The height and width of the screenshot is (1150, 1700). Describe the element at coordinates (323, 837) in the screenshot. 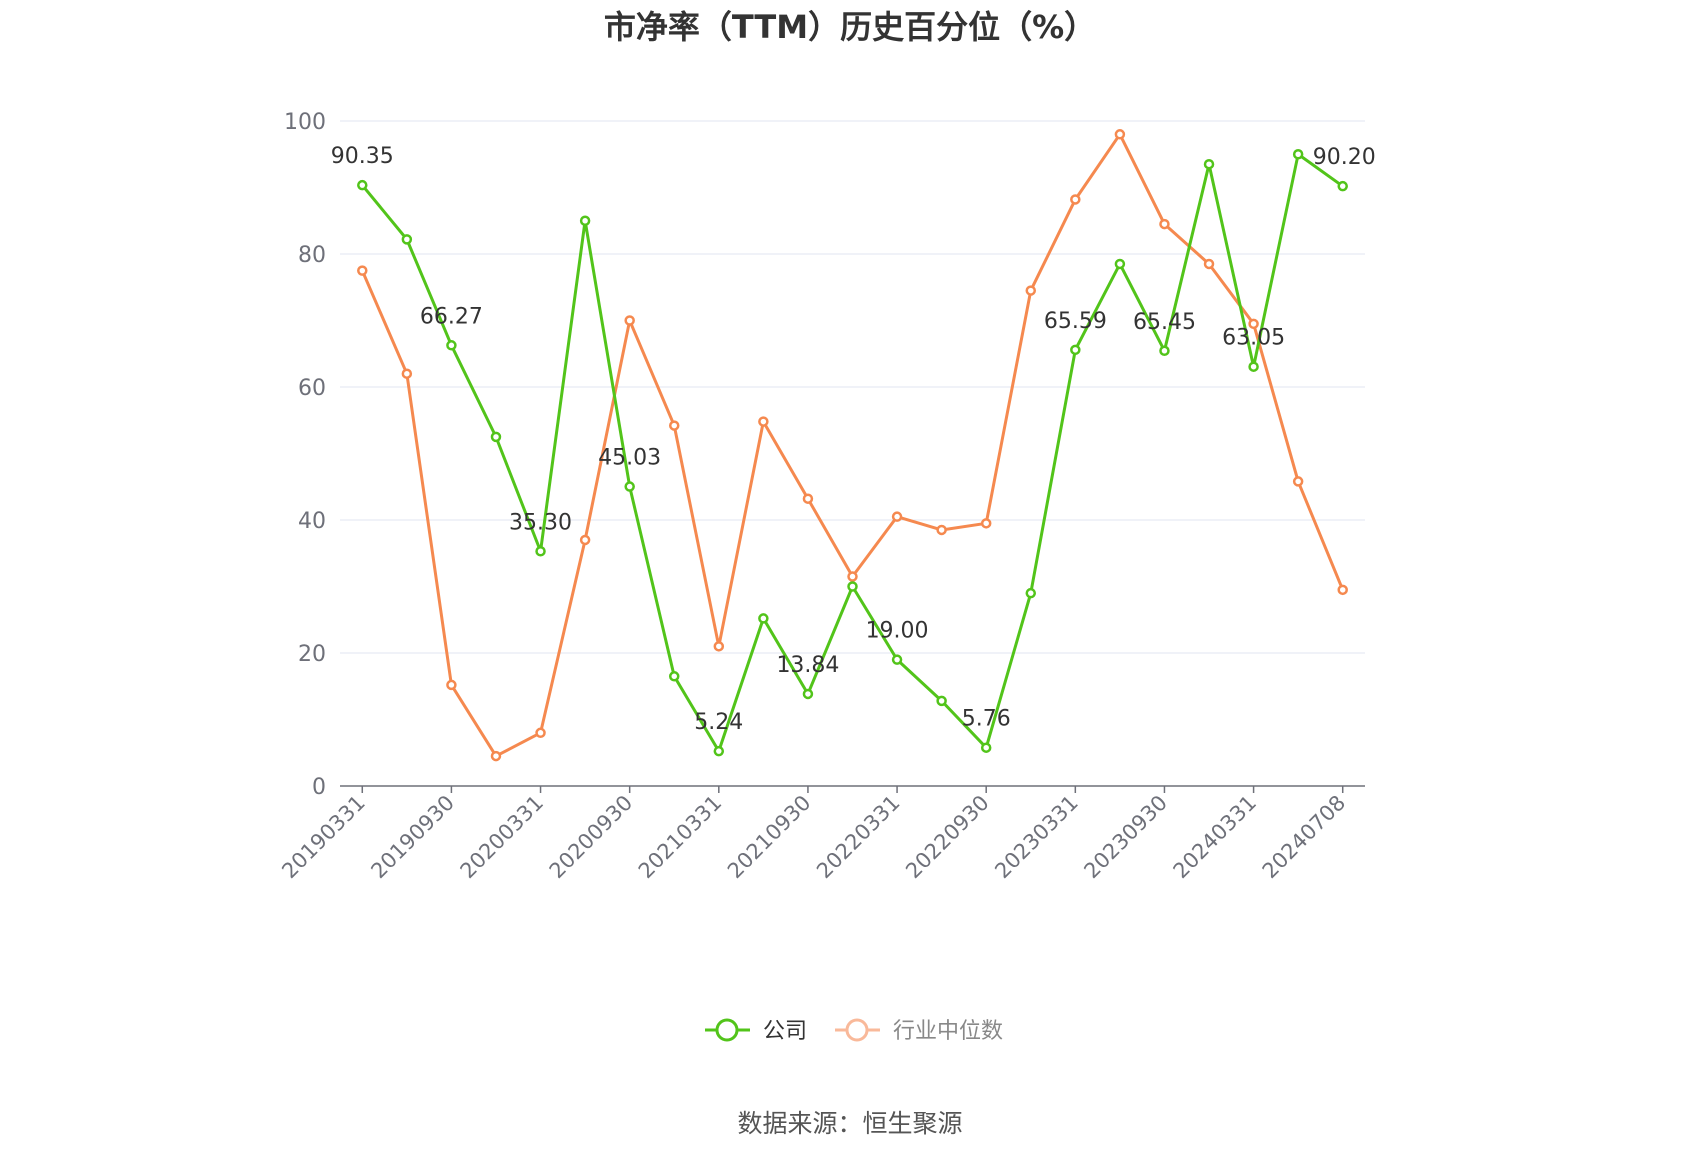

I see `x-tick-label: 20190331` at that location.